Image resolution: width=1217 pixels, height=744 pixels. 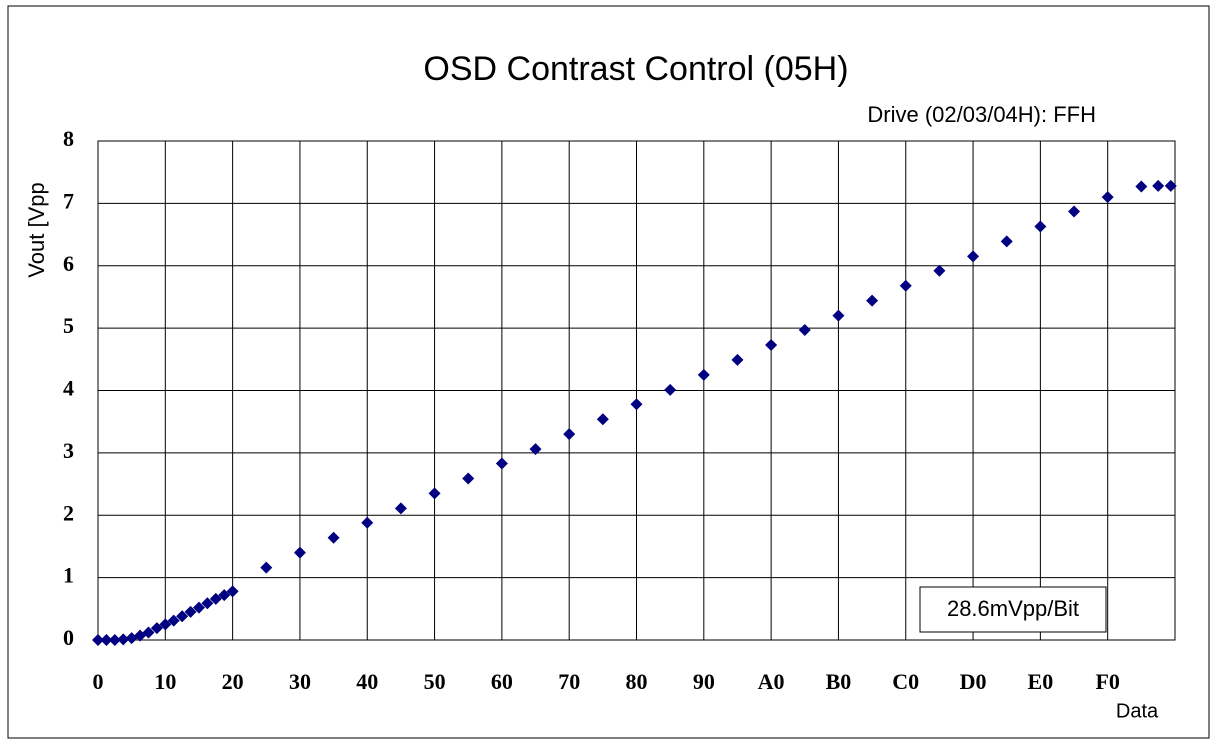 What do you see at coordinates (704, 681) in the screenshot?
I see `x-tick-label: 90` at bounding box center [704, 681].